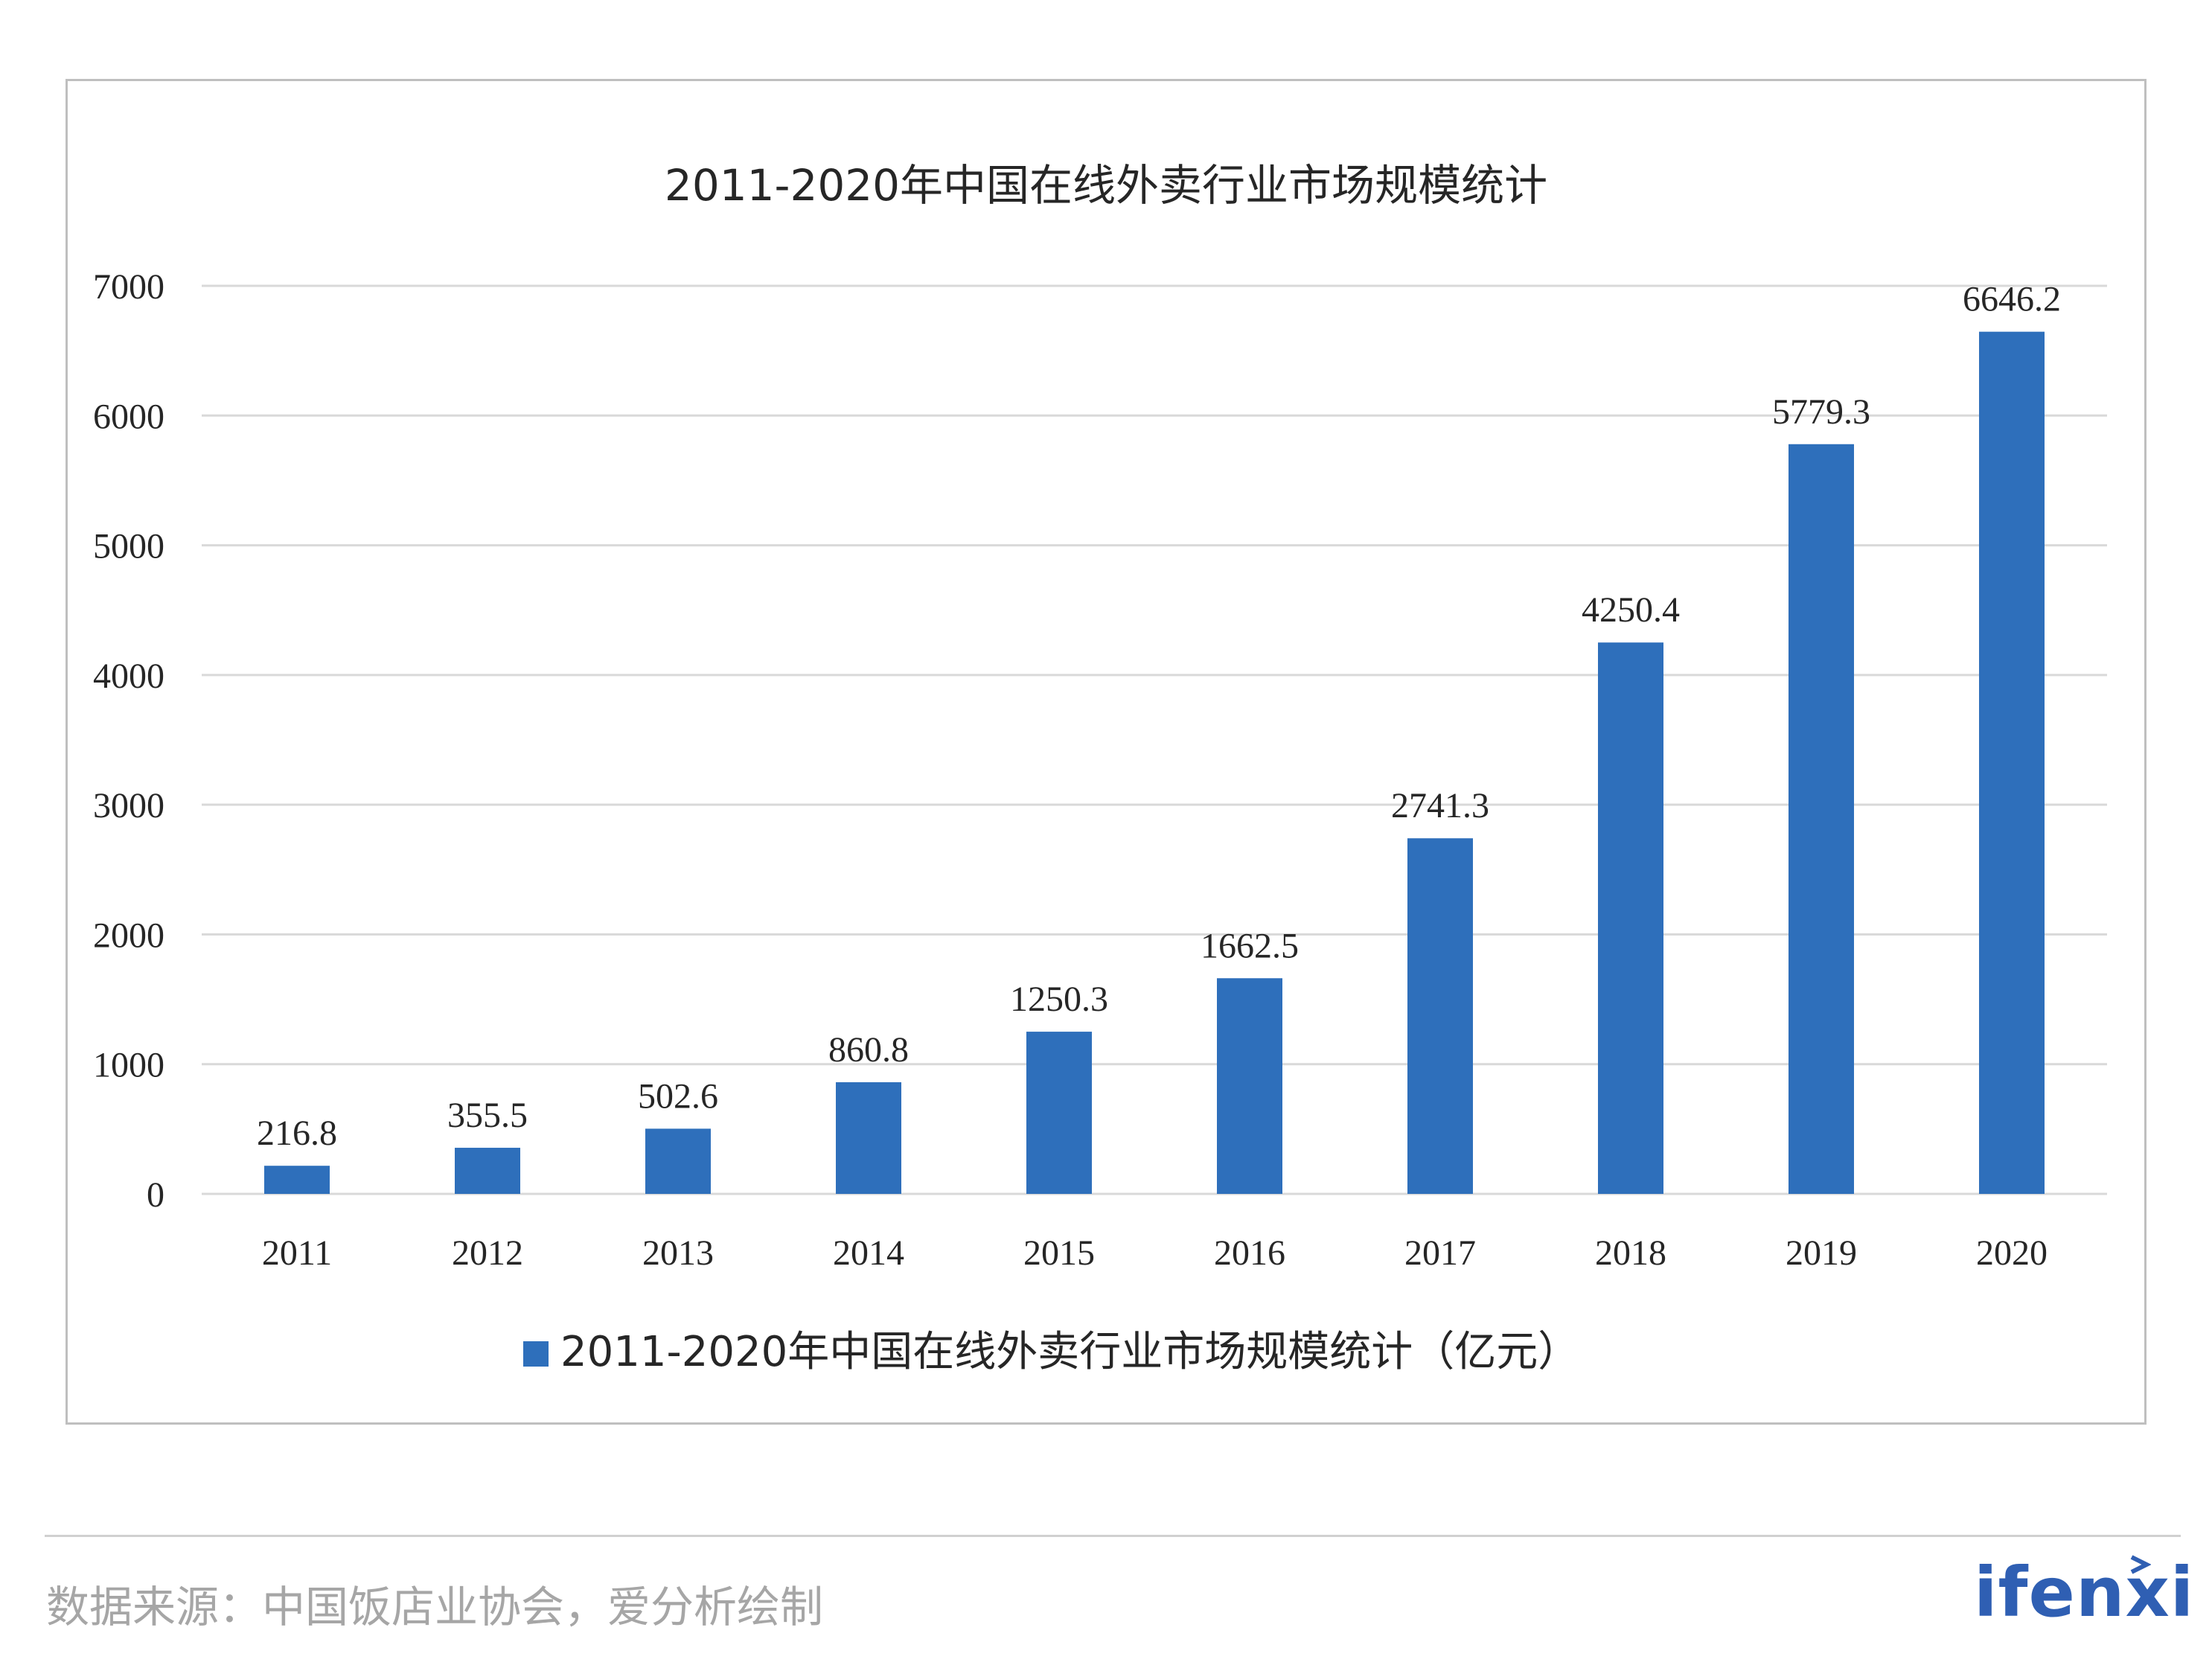 This screenshot has width=2212, height=1671. What do you see at coordinates (678, 1096) in the screenshot?
I see `data-label-2013: 502.6` at bounding box center [678, 1096].